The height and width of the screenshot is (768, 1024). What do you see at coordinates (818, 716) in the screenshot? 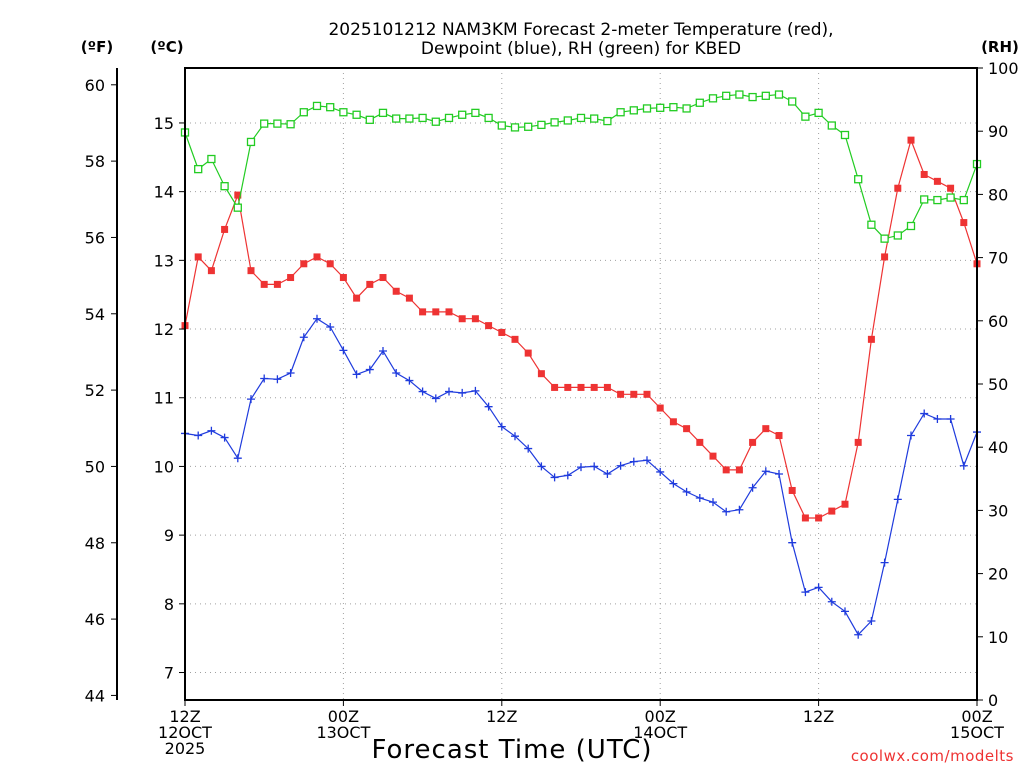
I see `x-tick-label: 12Z` at bounding box center [818, 716].